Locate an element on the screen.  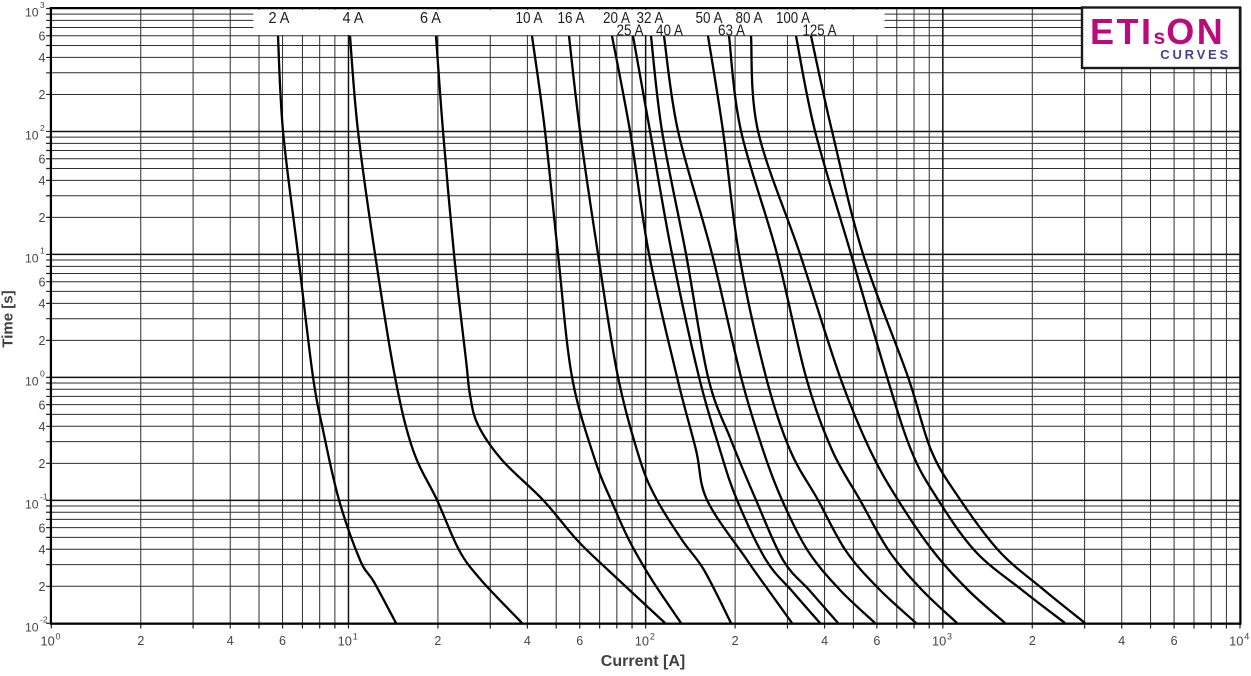
svg-text: Time [s] is located at coordinates (8, 318).